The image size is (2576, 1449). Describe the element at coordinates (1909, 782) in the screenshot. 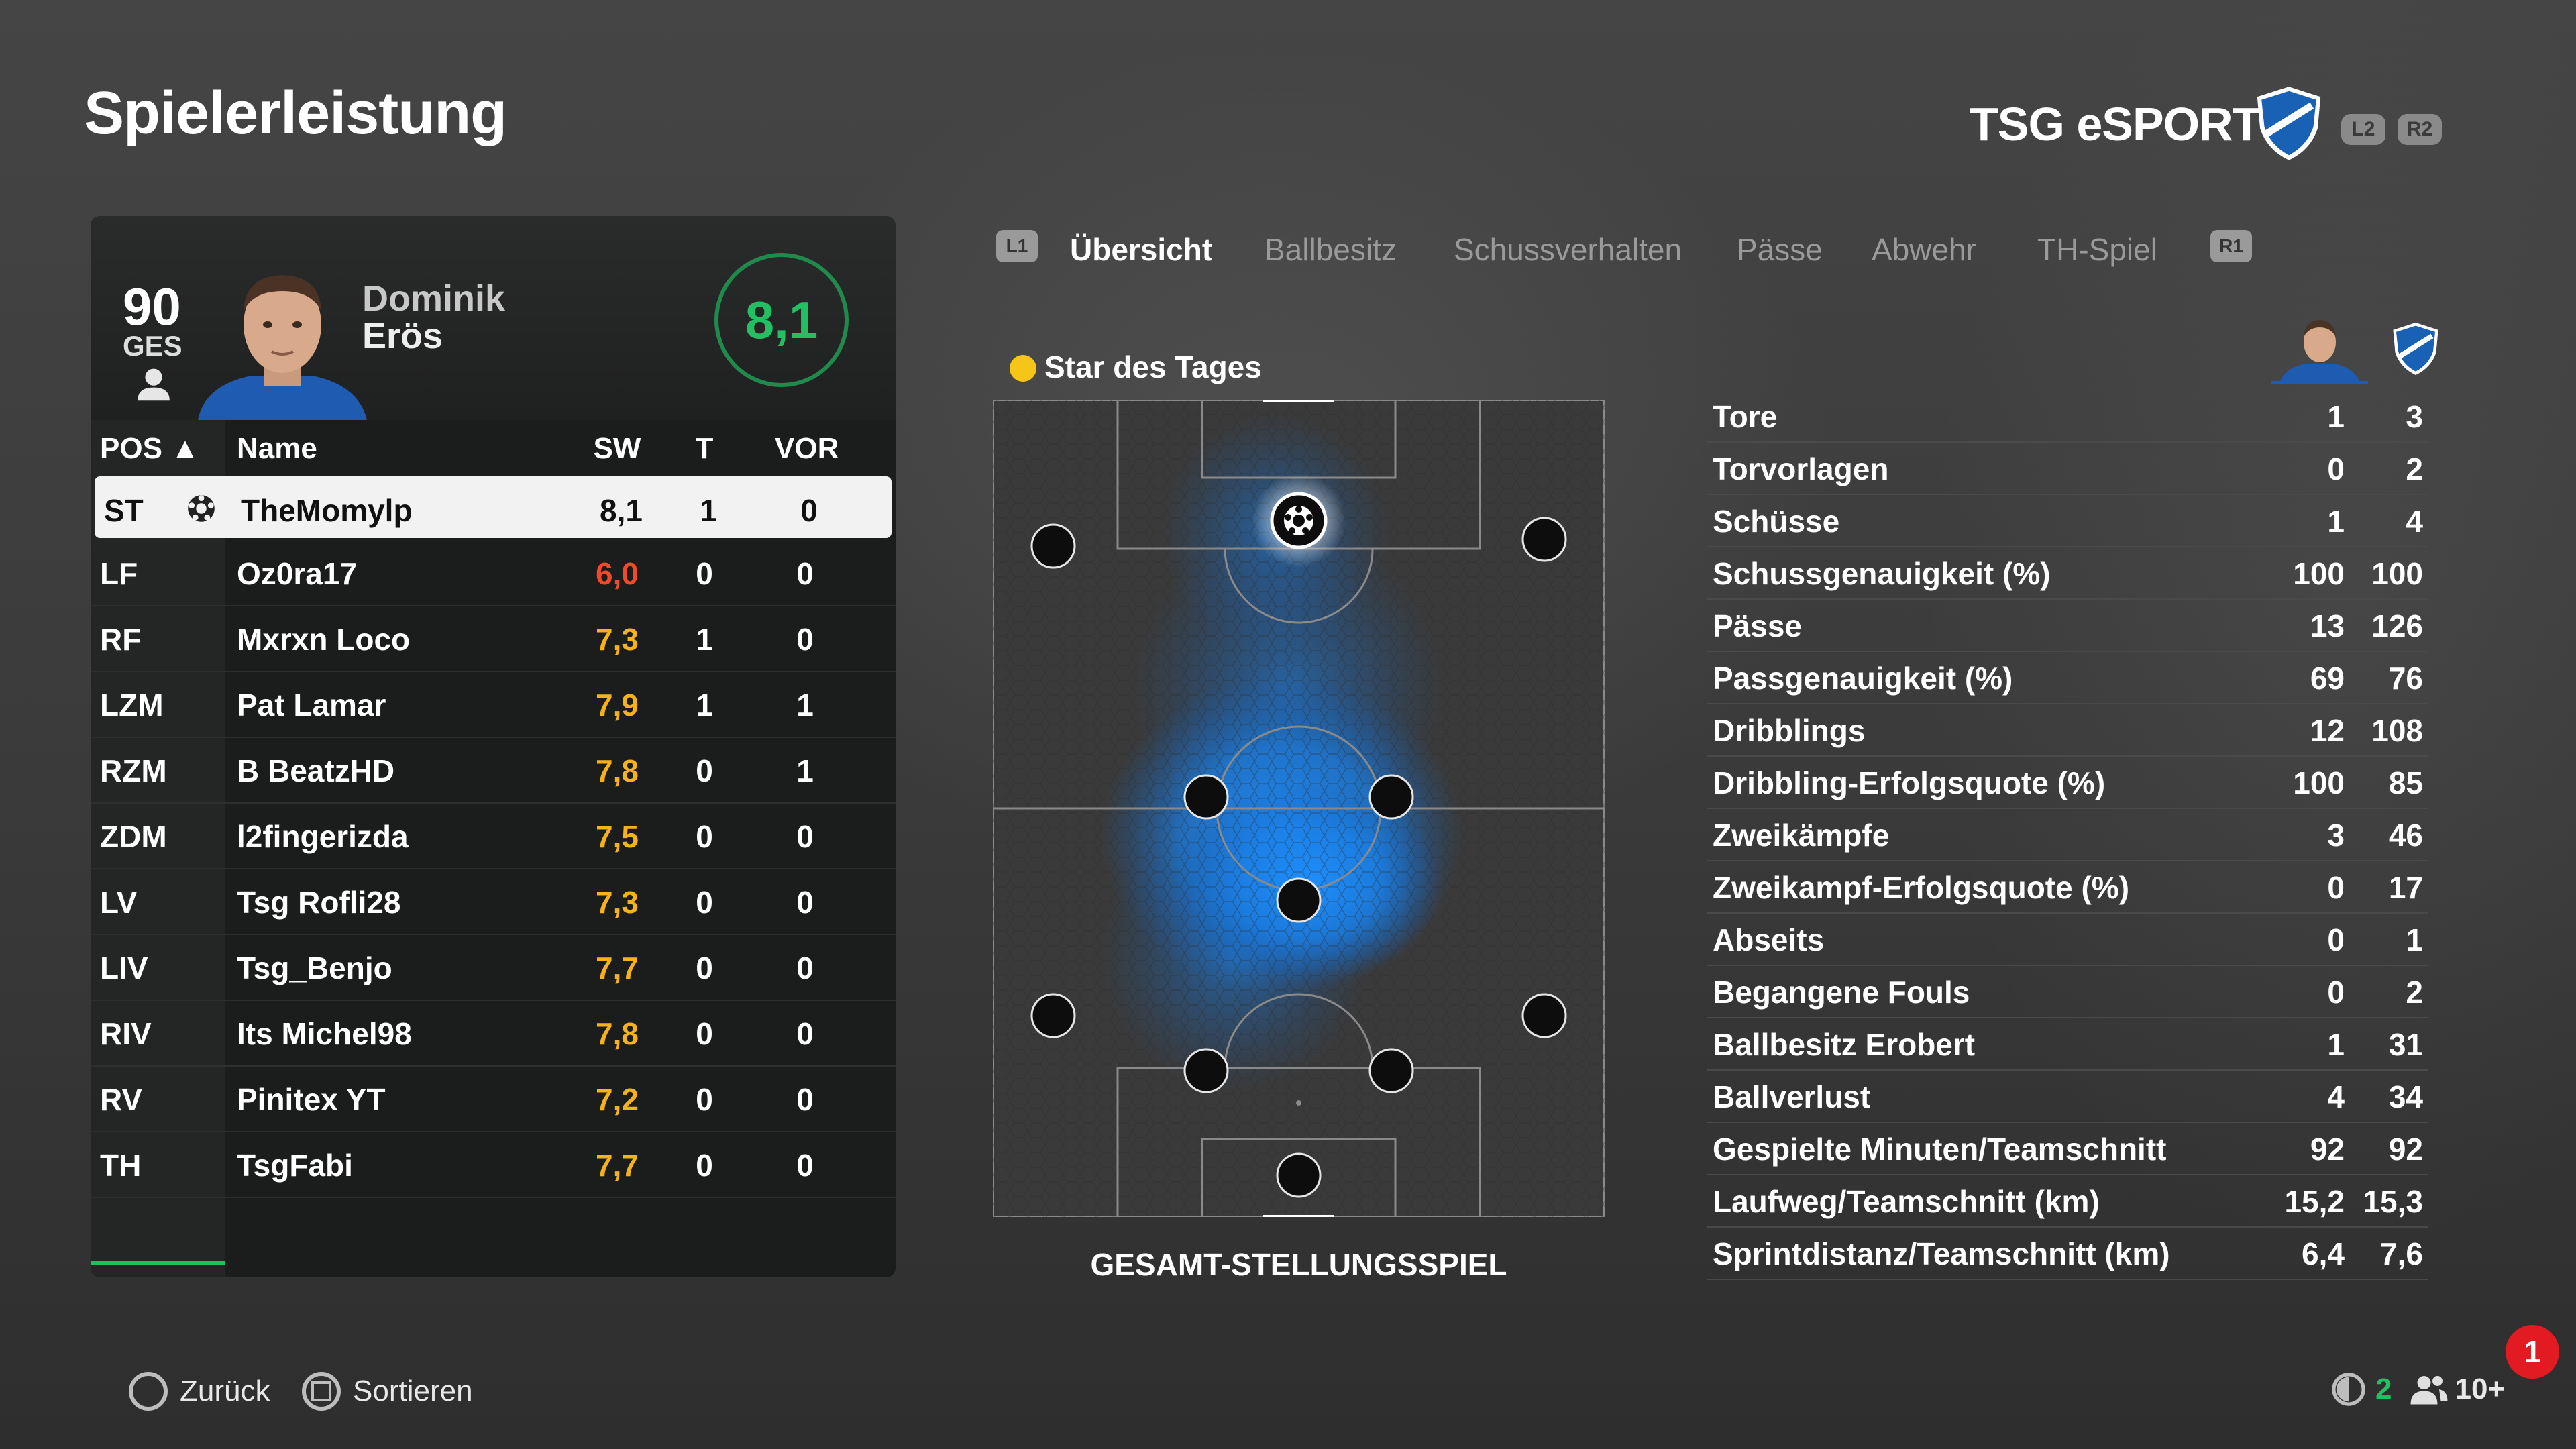

I see `stat-label: Dribbling-Erfolgsquote (%)` at that location.